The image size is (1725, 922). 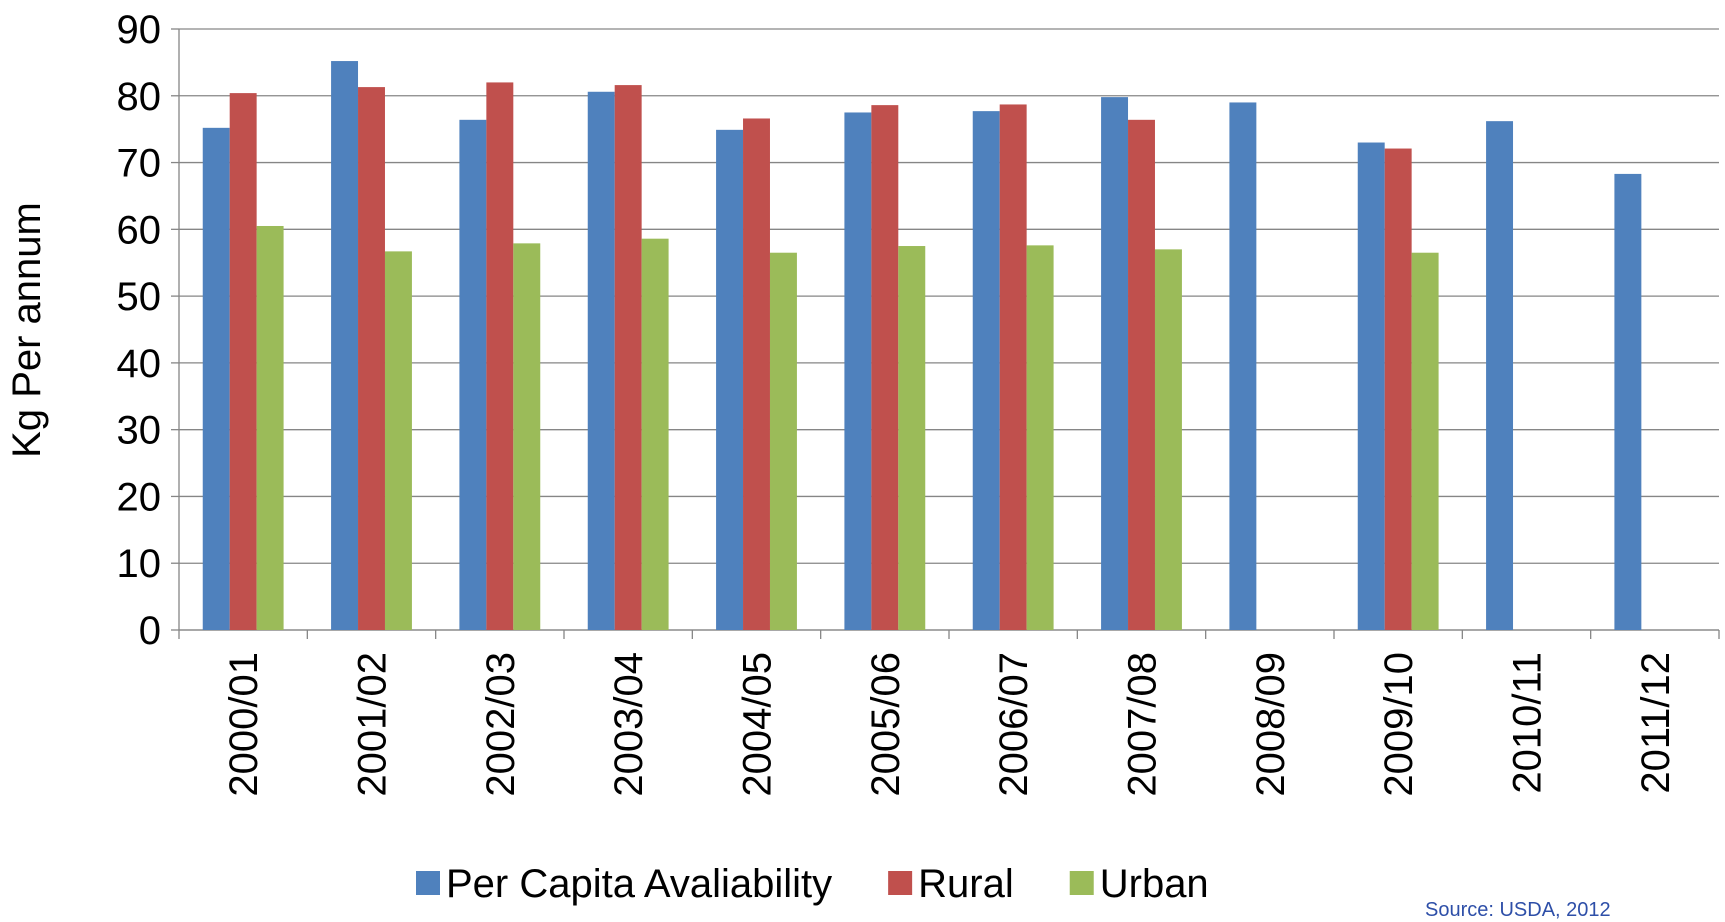 What do you see at coordinates (139, 497) in the screenshot?
I see `y-tick-label: 20` at bounding box center [139, 497].